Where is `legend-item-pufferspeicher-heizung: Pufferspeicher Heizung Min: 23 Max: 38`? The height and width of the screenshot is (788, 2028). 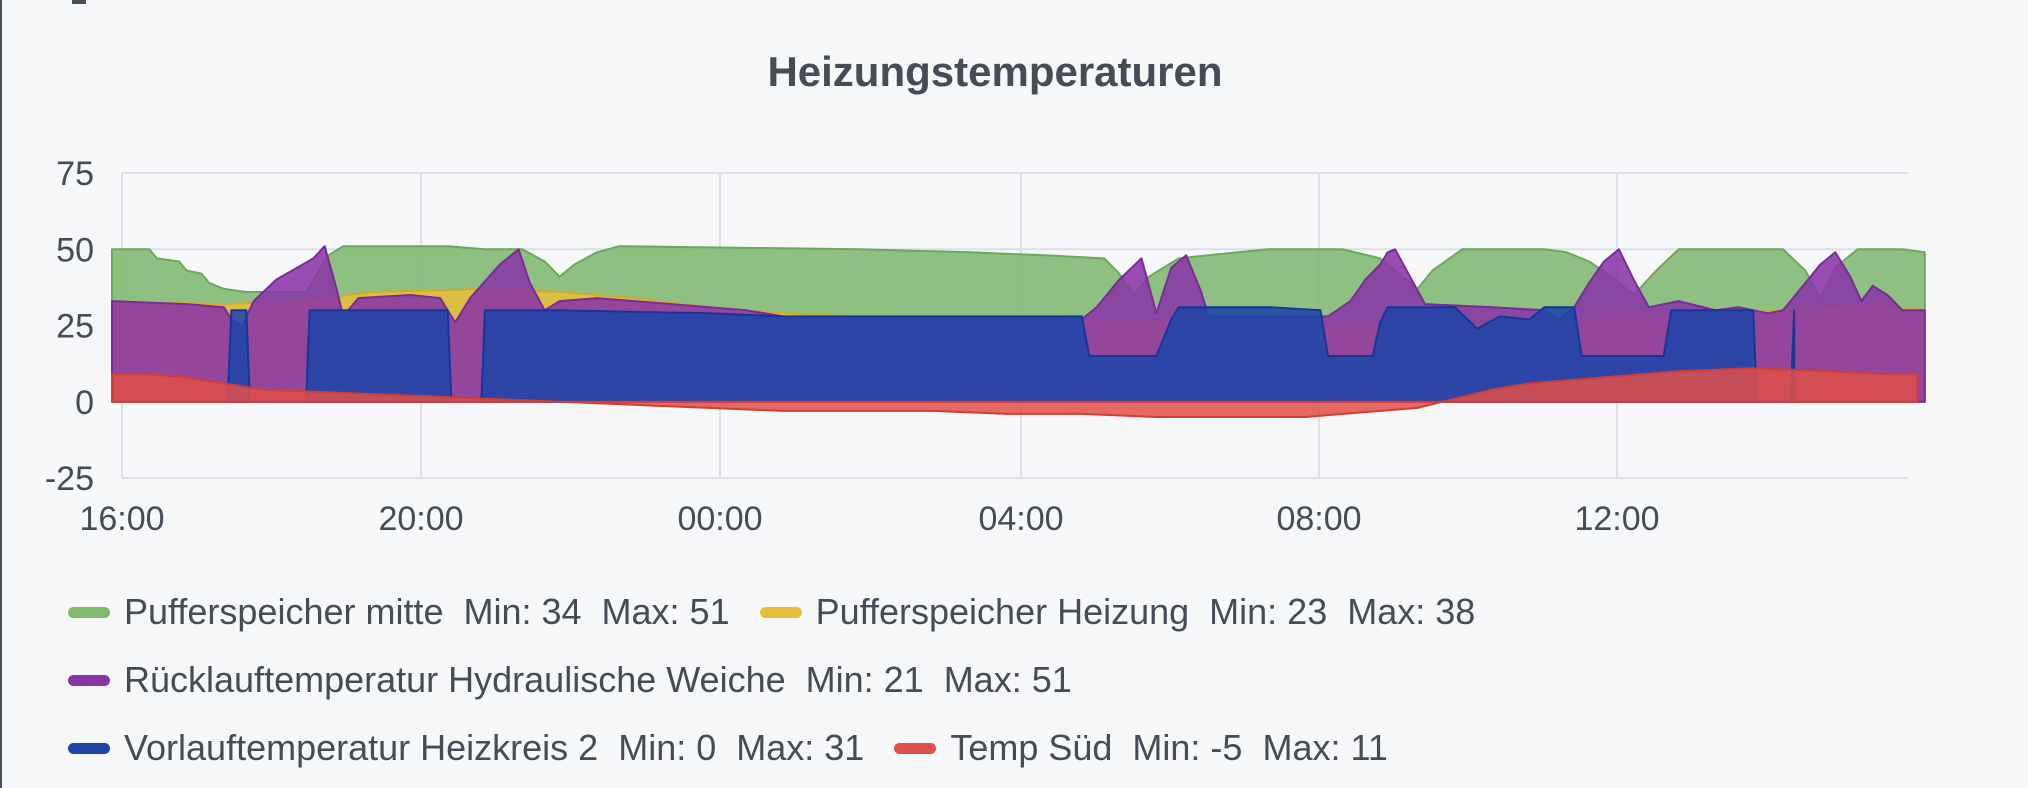 legend-item-pufferspeicher-heizung: Pufferspeicher Heizung Min: 23 Max: 38 is located at coordinates (1117, 612).